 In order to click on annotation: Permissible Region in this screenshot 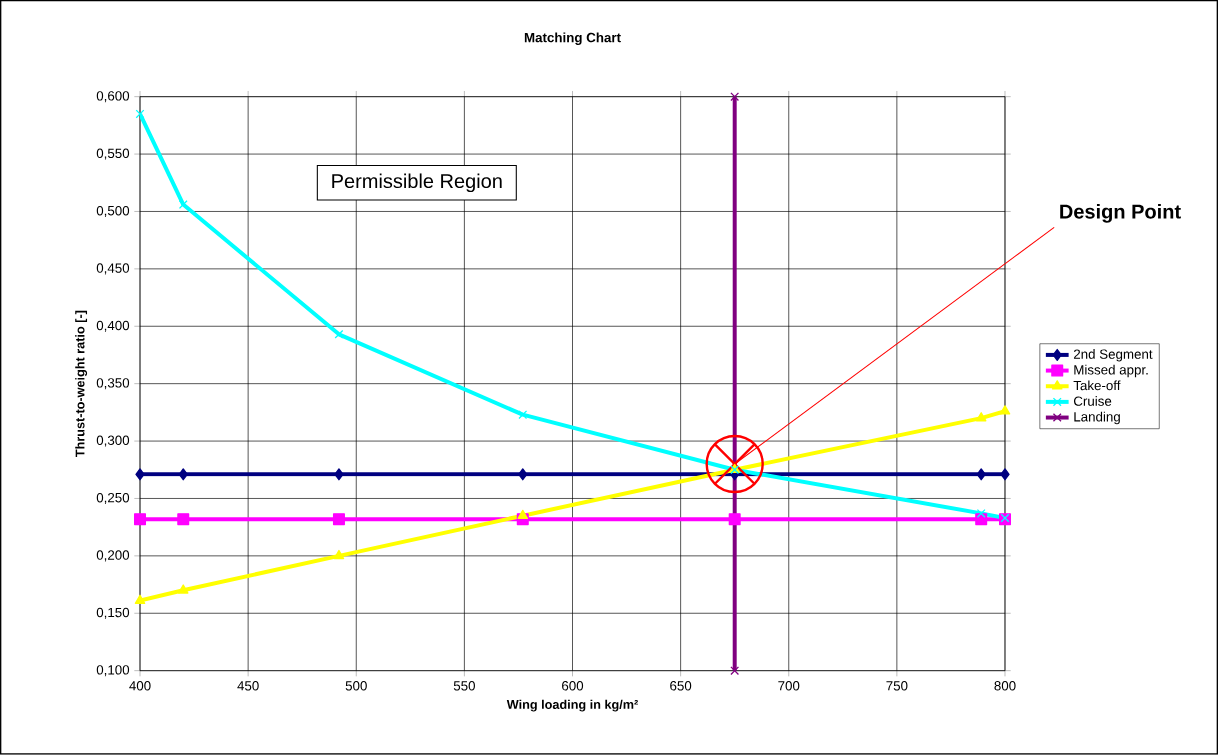, I will do `click(417, 183)`.